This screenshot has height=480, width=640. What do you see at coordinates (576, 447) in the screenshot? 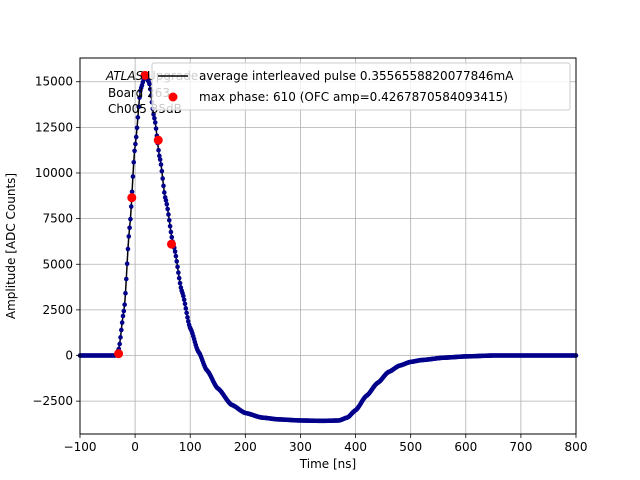
I see `x-tick-label: 800` at bounding box center [576, 447].